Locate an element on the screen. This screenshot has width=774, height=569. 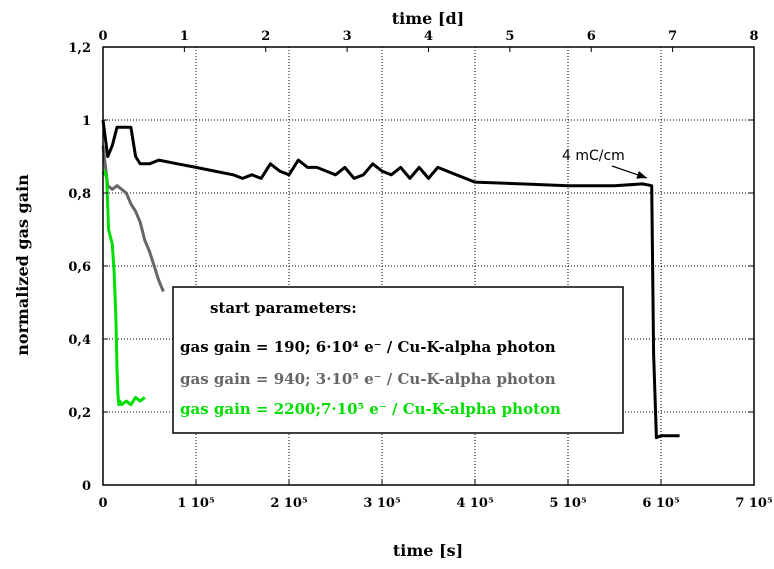
x-axis-title: time [s] is located at coordinates (428, 550).